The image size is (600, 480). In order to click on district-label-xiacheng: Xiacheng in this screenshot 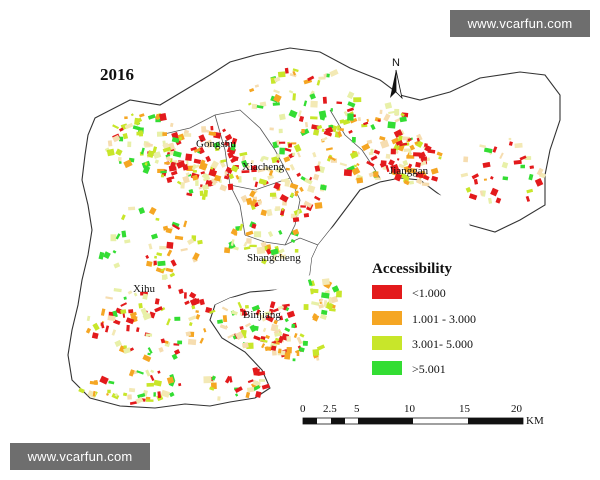, I will do `click(263, 167)`.